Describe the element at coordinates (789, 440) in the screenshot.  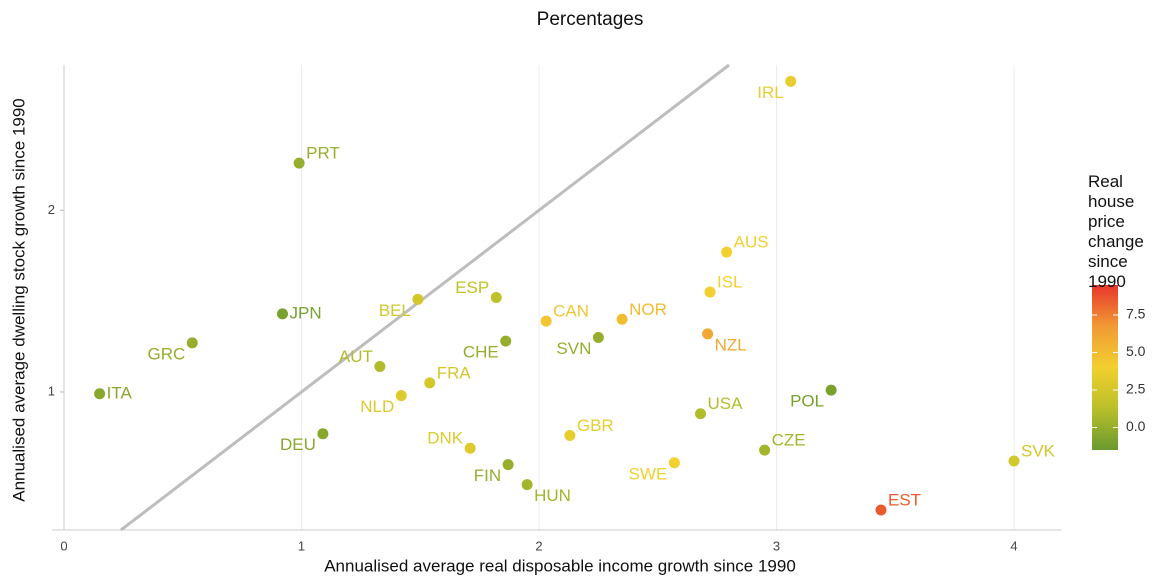
I see `point-label: CZE` at that location.